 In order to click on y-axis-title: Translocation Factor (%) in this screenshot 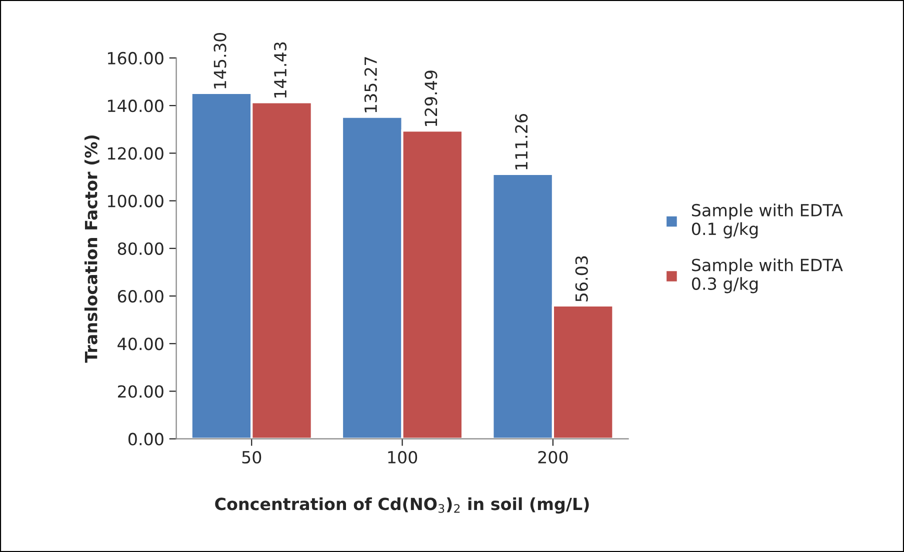, I will do `click(92, 249)`.